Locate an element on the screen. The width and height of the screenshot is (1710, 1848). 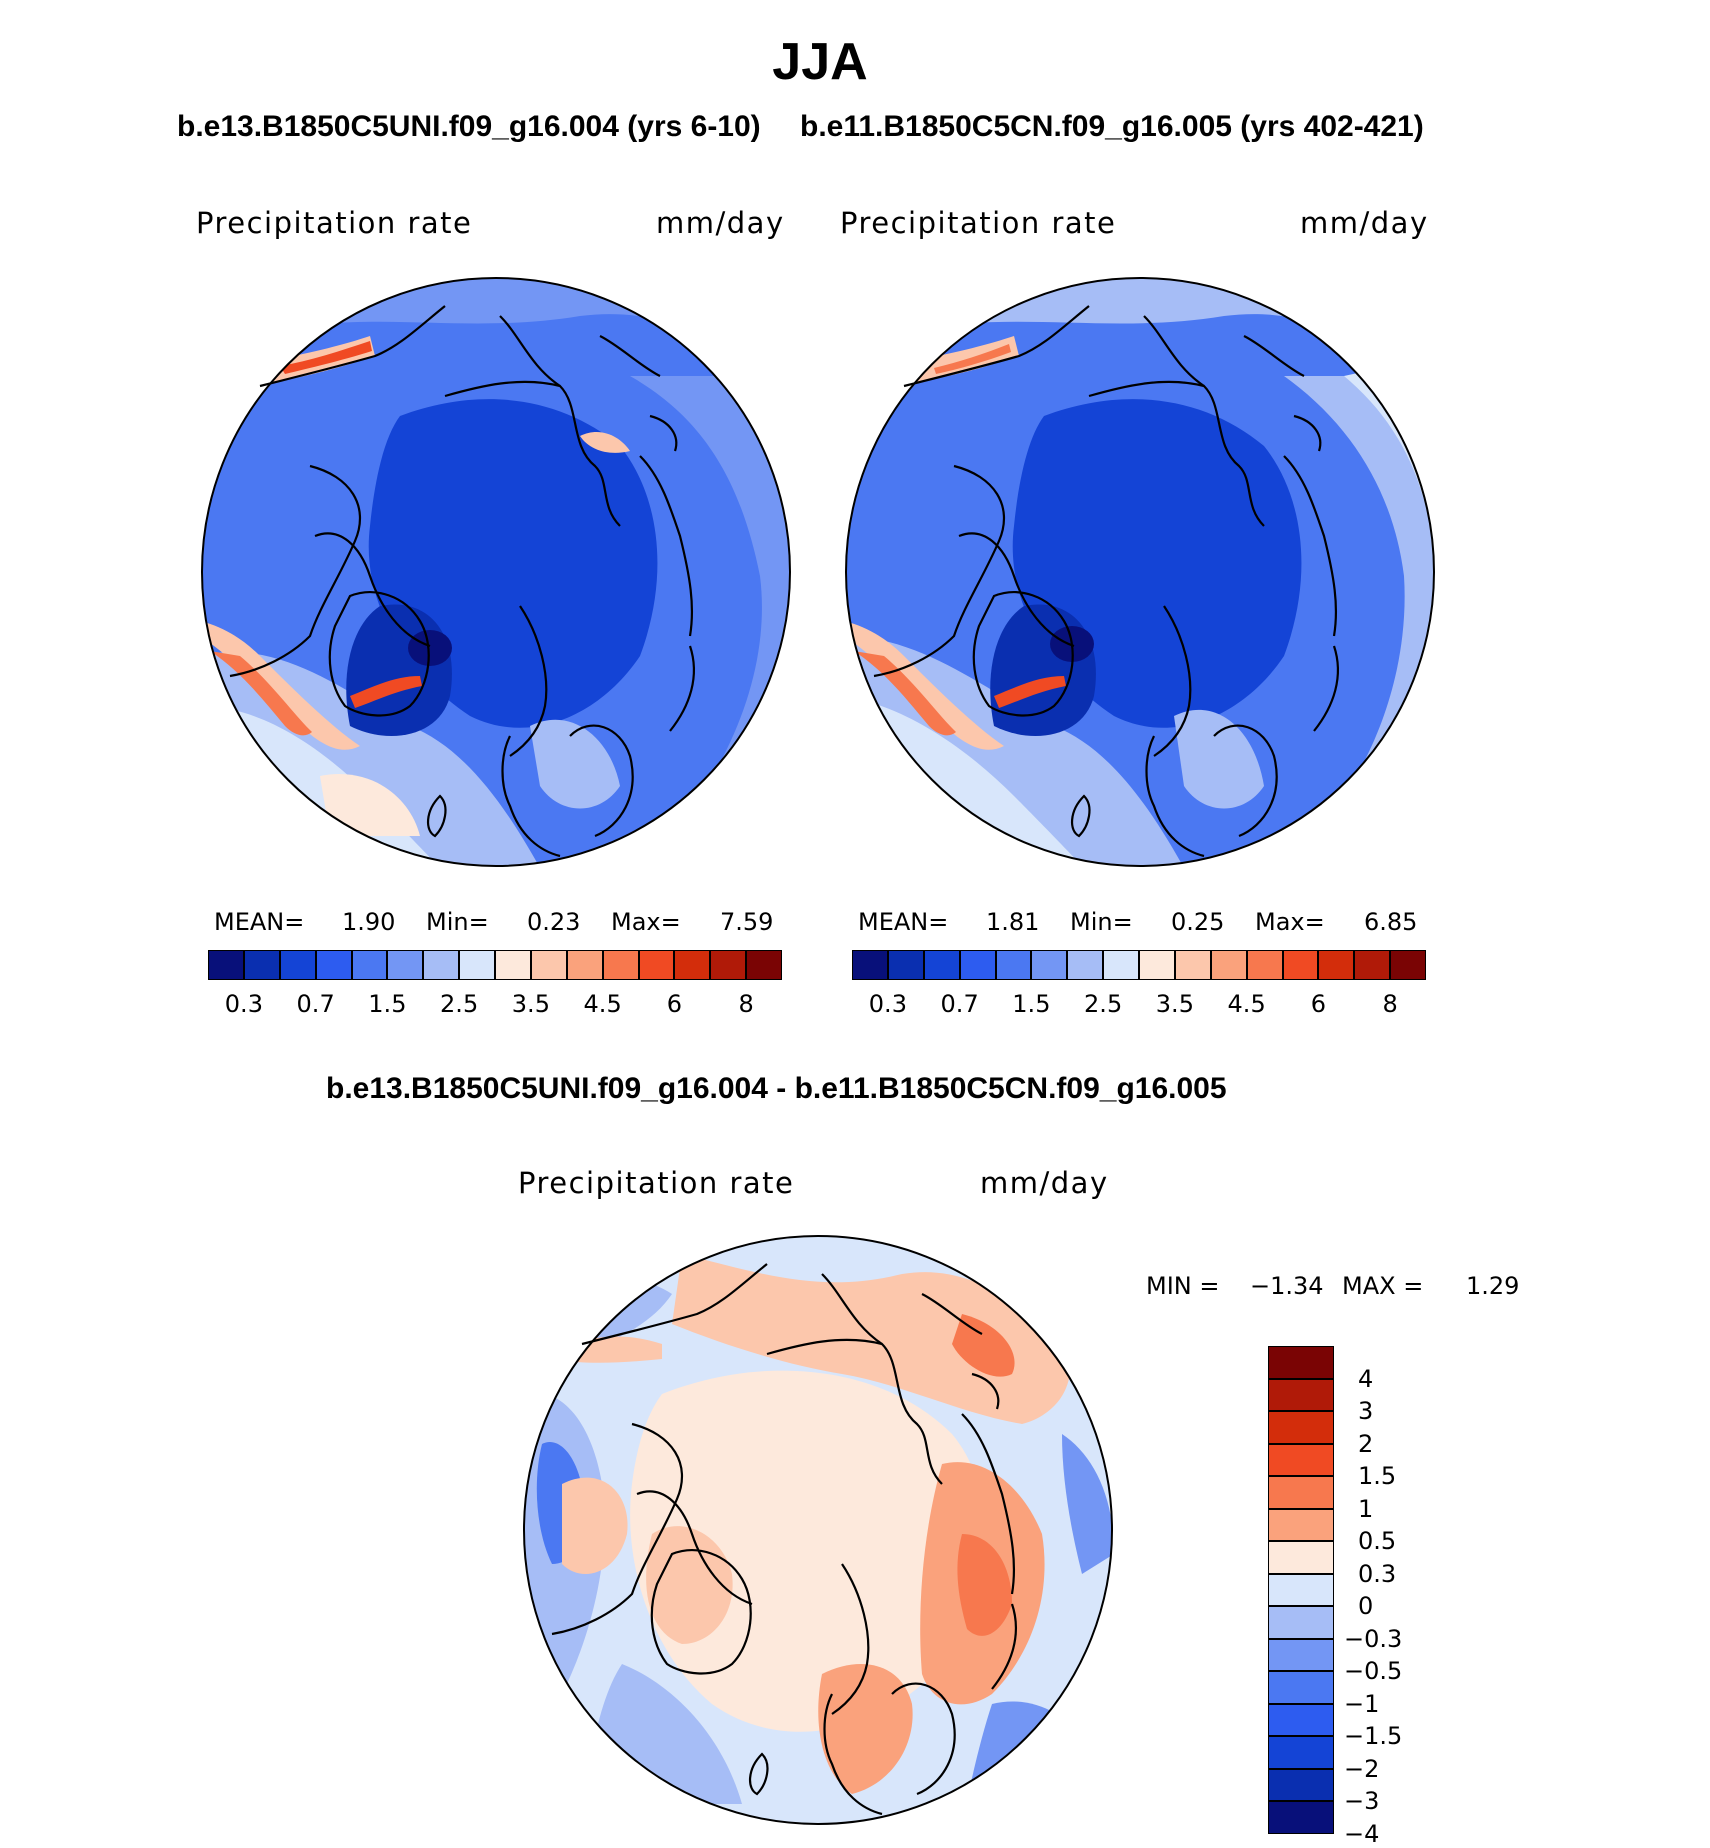
diff-colorbar-tick-label: −3 is located at coordinates (1362, 1801).